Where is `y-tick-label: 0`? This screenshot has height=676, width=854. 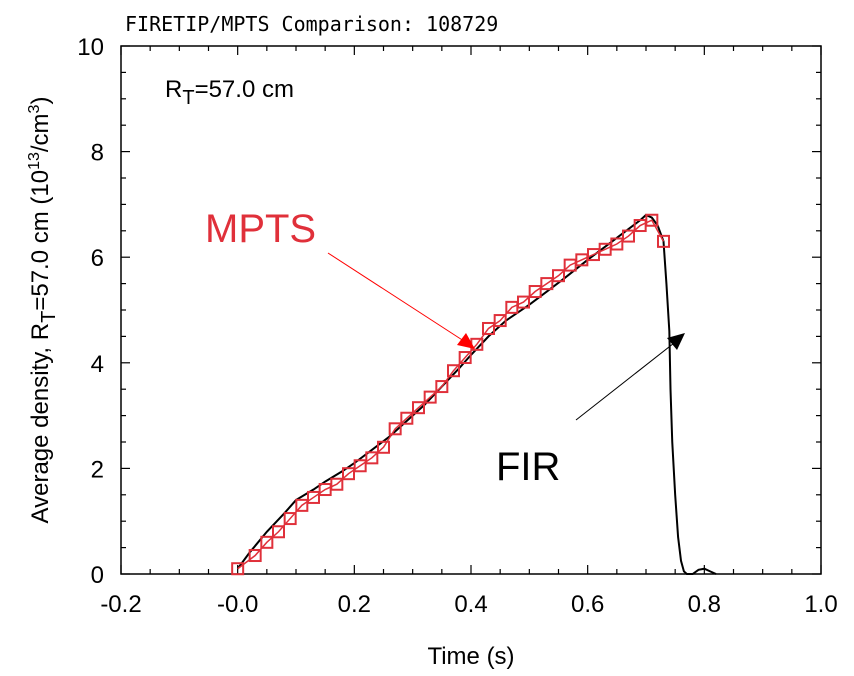 y-tick-label: 0 is located at coordinates (97, 575).